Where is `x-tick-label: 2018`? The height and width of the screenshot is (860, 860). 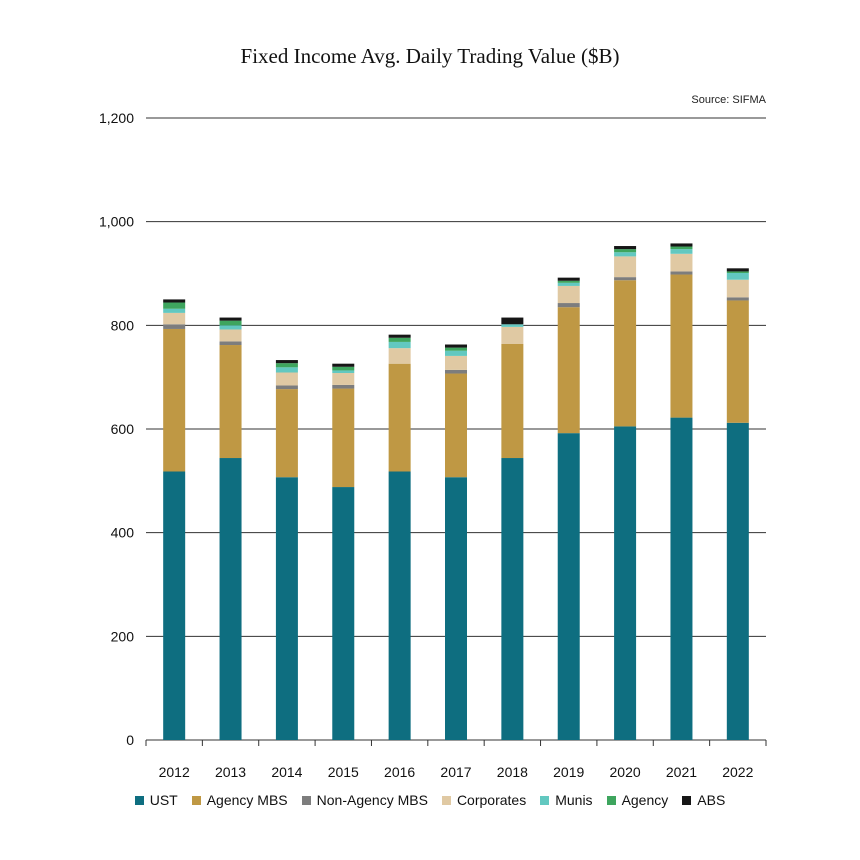
x-tick-label: 2018 is located at coordinates (512, 772).